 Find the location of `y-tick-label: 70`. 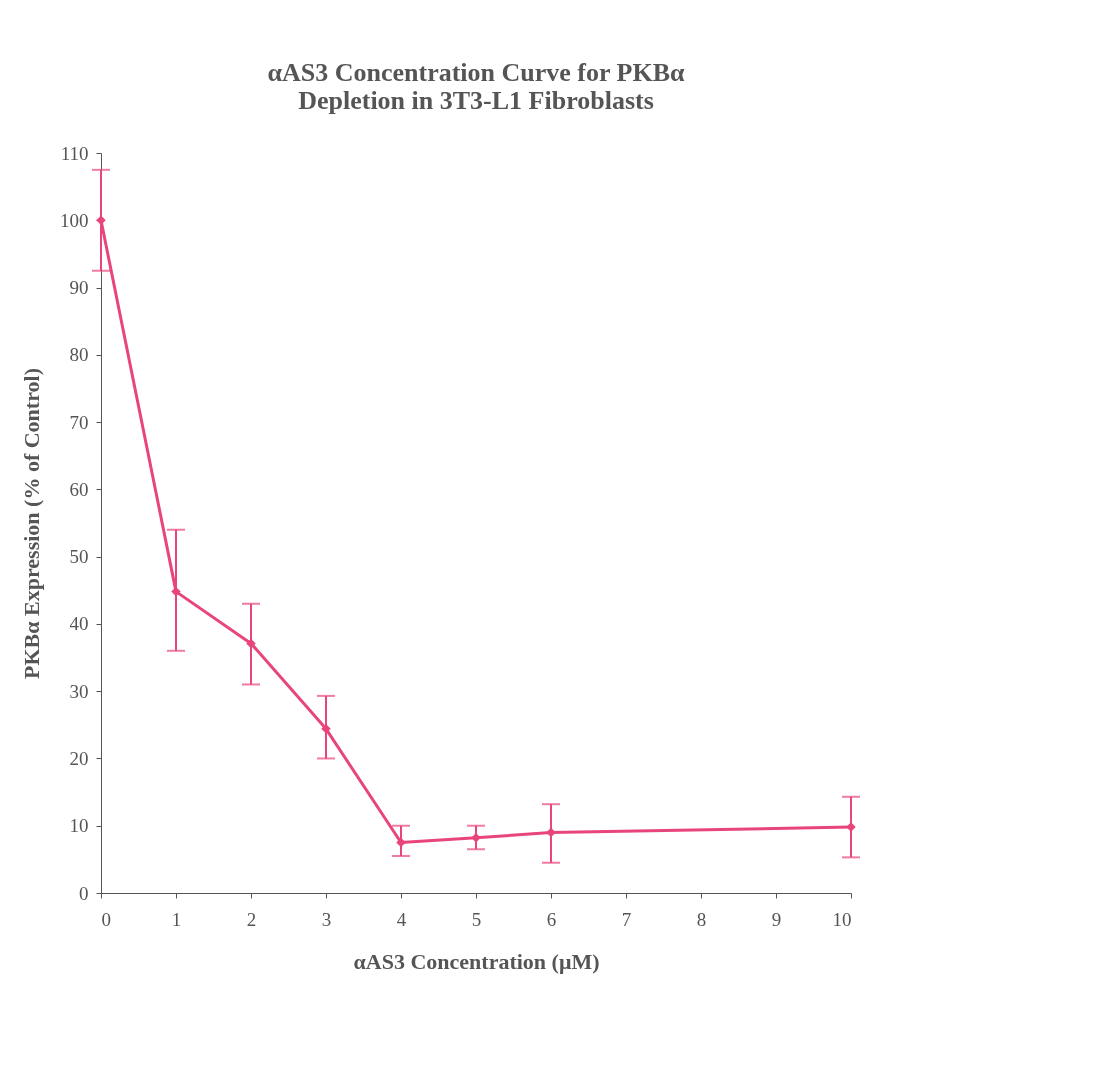

y-tick-label: 70 is located at coordinates (79, 422).